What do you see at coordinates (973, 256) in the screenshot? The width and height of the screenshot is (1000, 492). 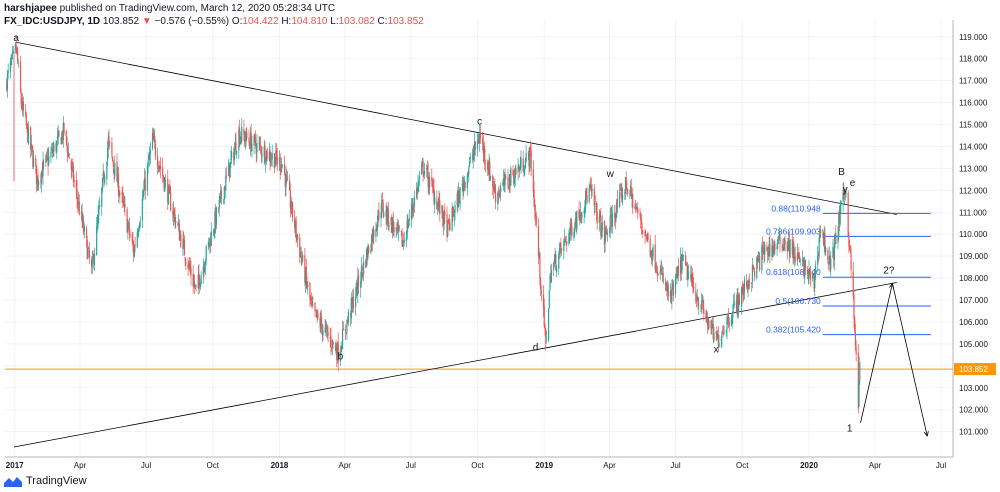 I see `y-tick-label: 109.000` at bounding box center [973, 256].